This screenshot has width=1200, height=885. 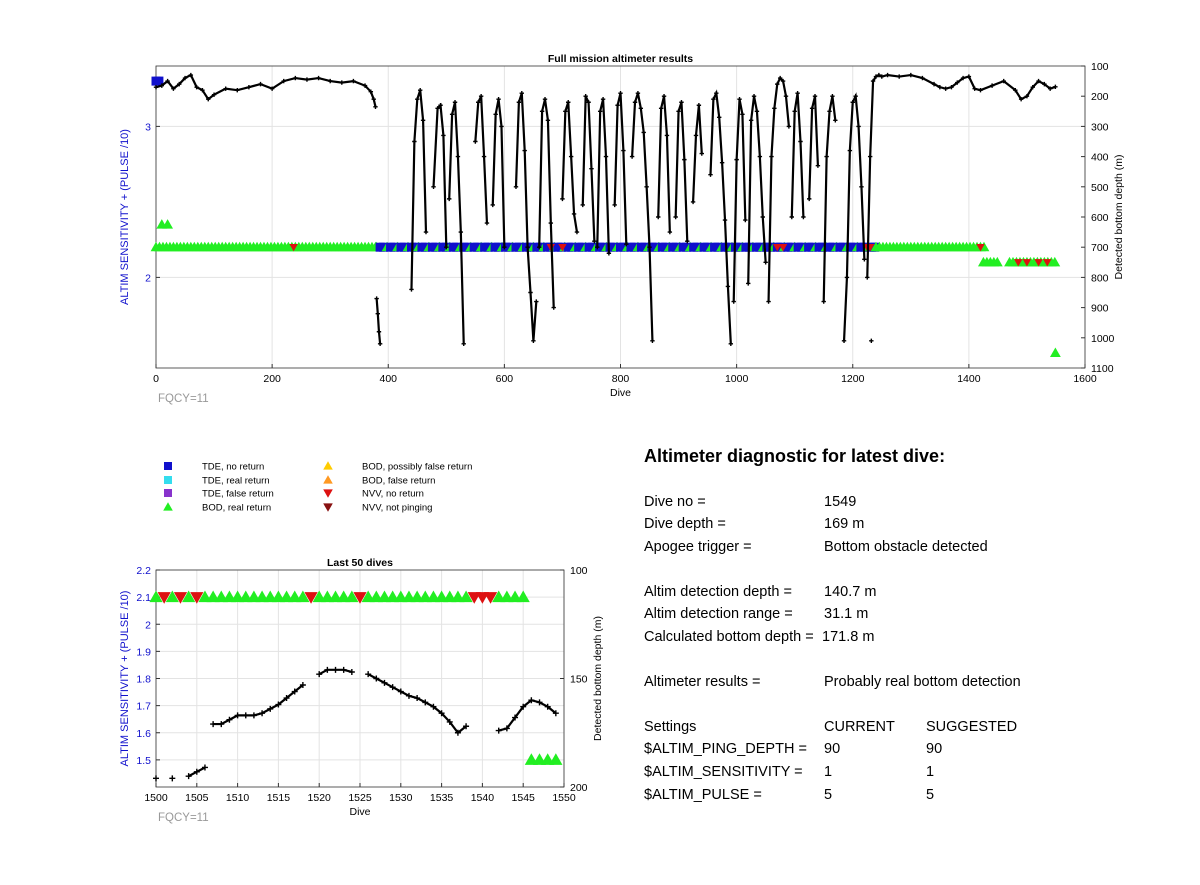 I want to click on diag-label-dive-no: Dive no =, so click(x=675, y=502).